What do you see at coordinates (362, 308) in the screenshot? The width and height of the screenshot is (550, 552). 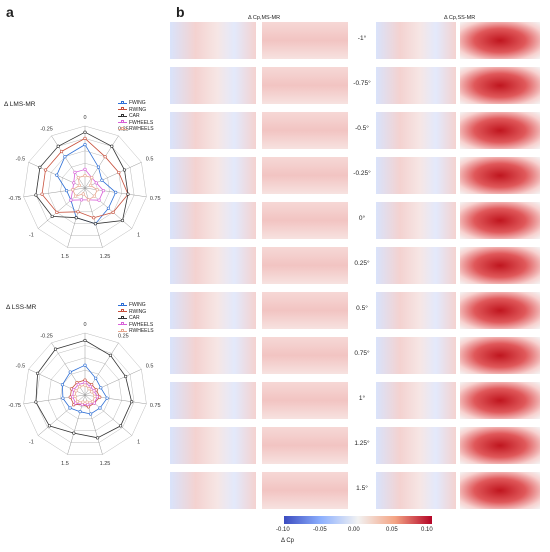 I see `row-label-yaw: 0.5°` at bounding box center [362, 308].